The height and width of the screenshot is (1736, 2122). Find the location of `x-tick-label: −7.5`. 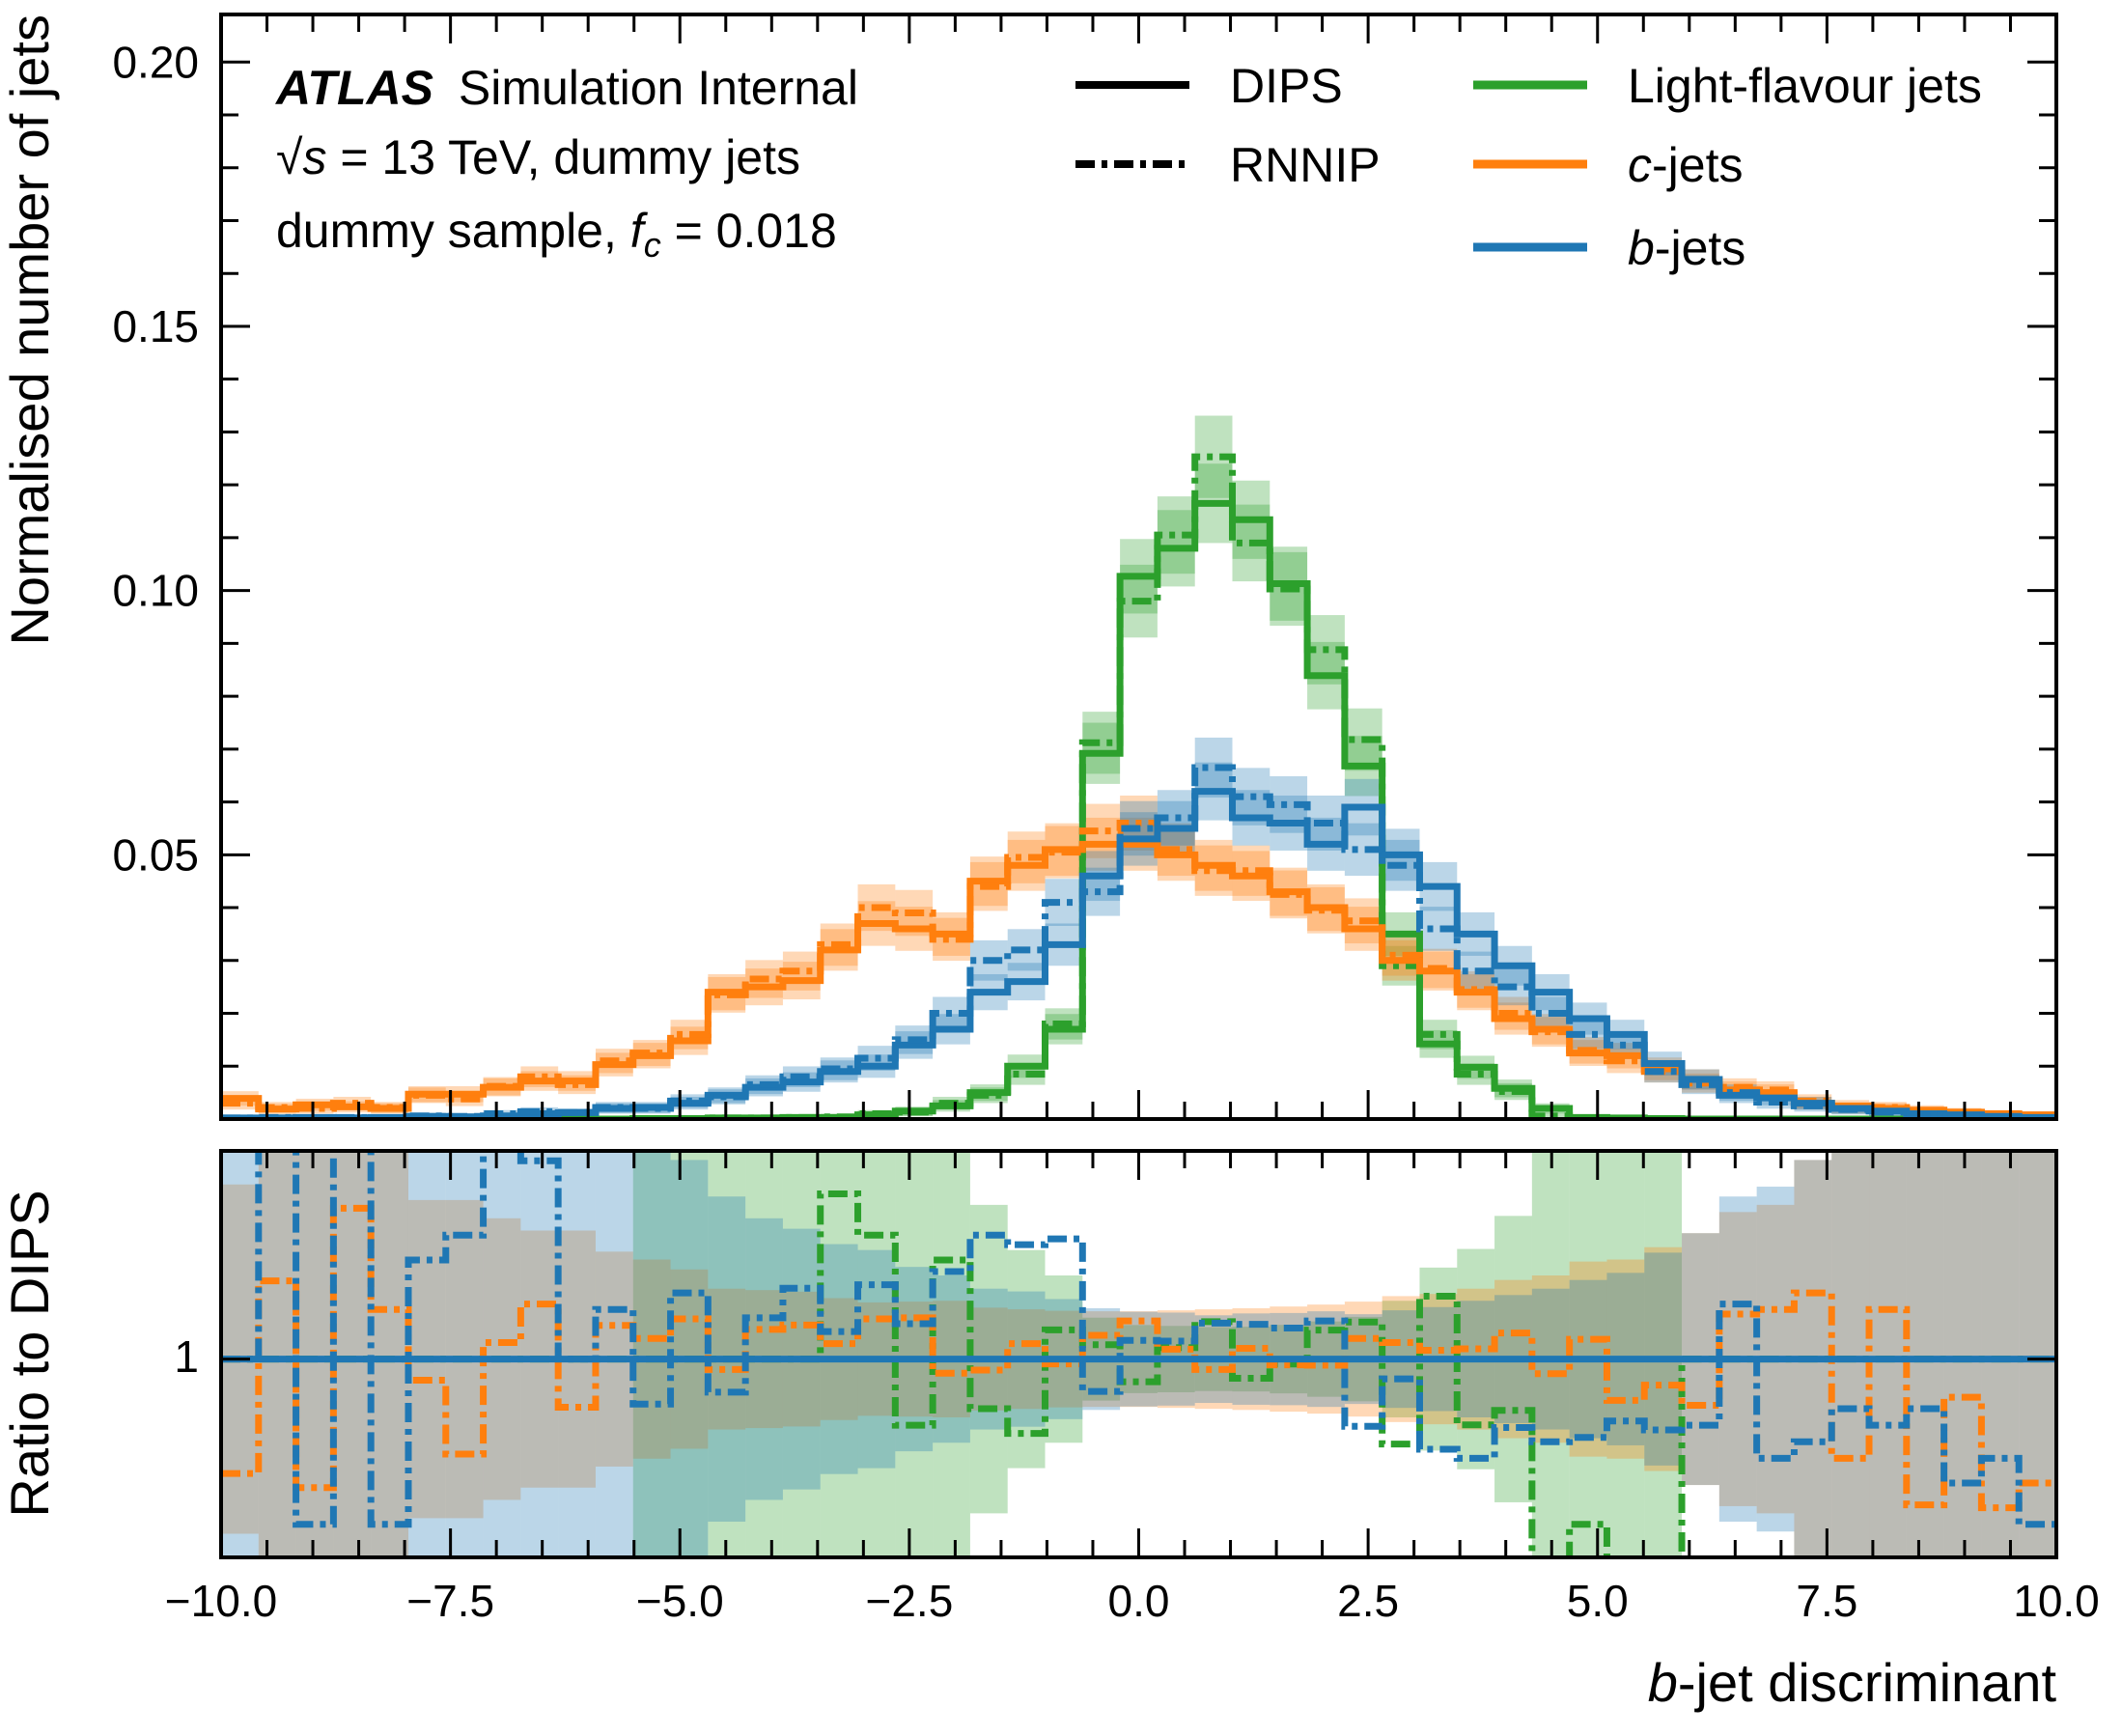

x-tick-label: −7.5 is located at coordinates (450, 1601).